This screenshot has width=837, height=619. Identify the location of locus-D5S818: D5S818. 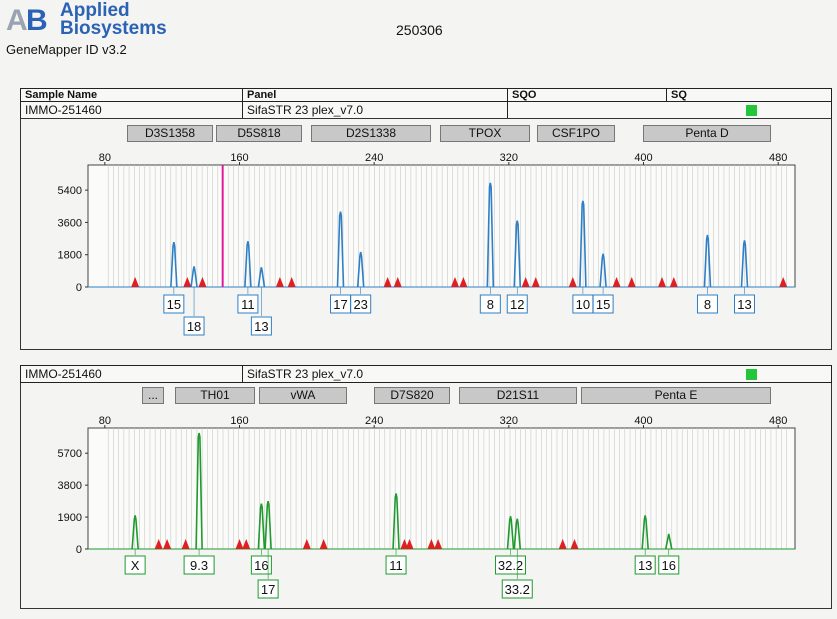
(259, 133).